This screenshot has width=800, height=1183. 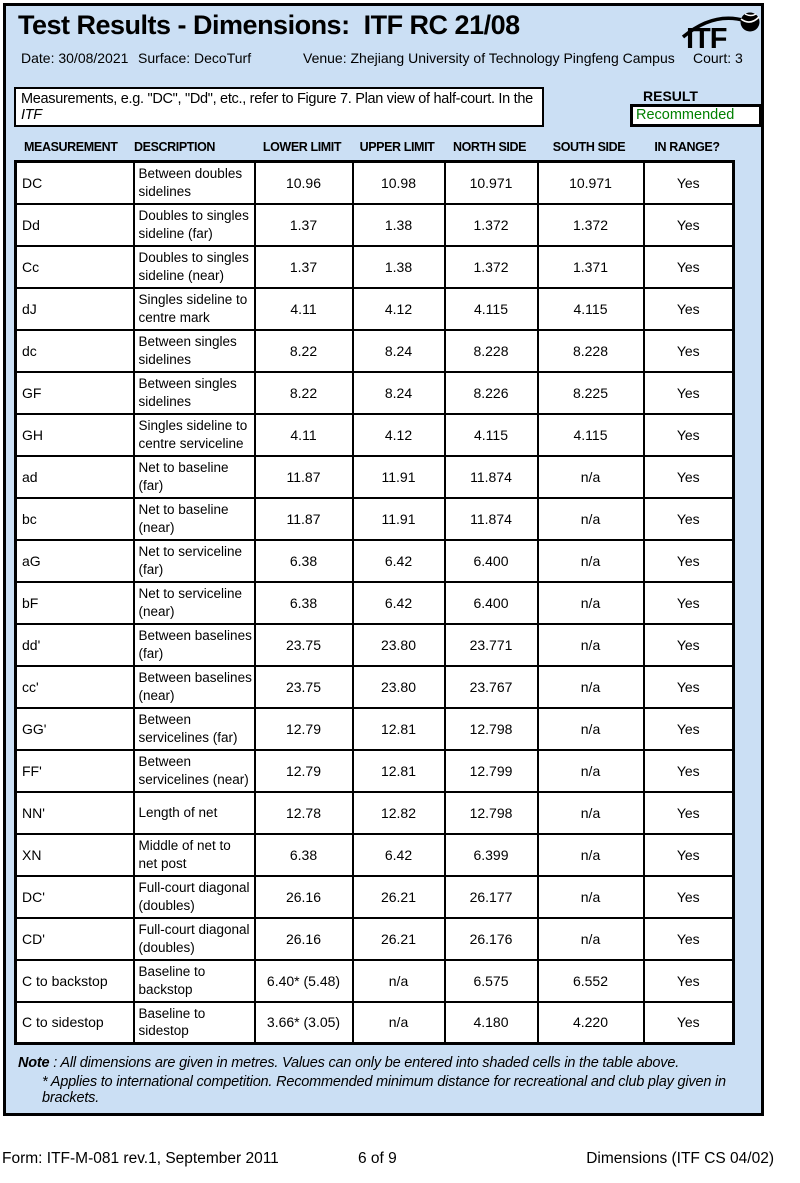 What do you see at coordinates (74, 602) in the screenshot?
I see `measurement-cell: bF` at bounding box center [74, 602].